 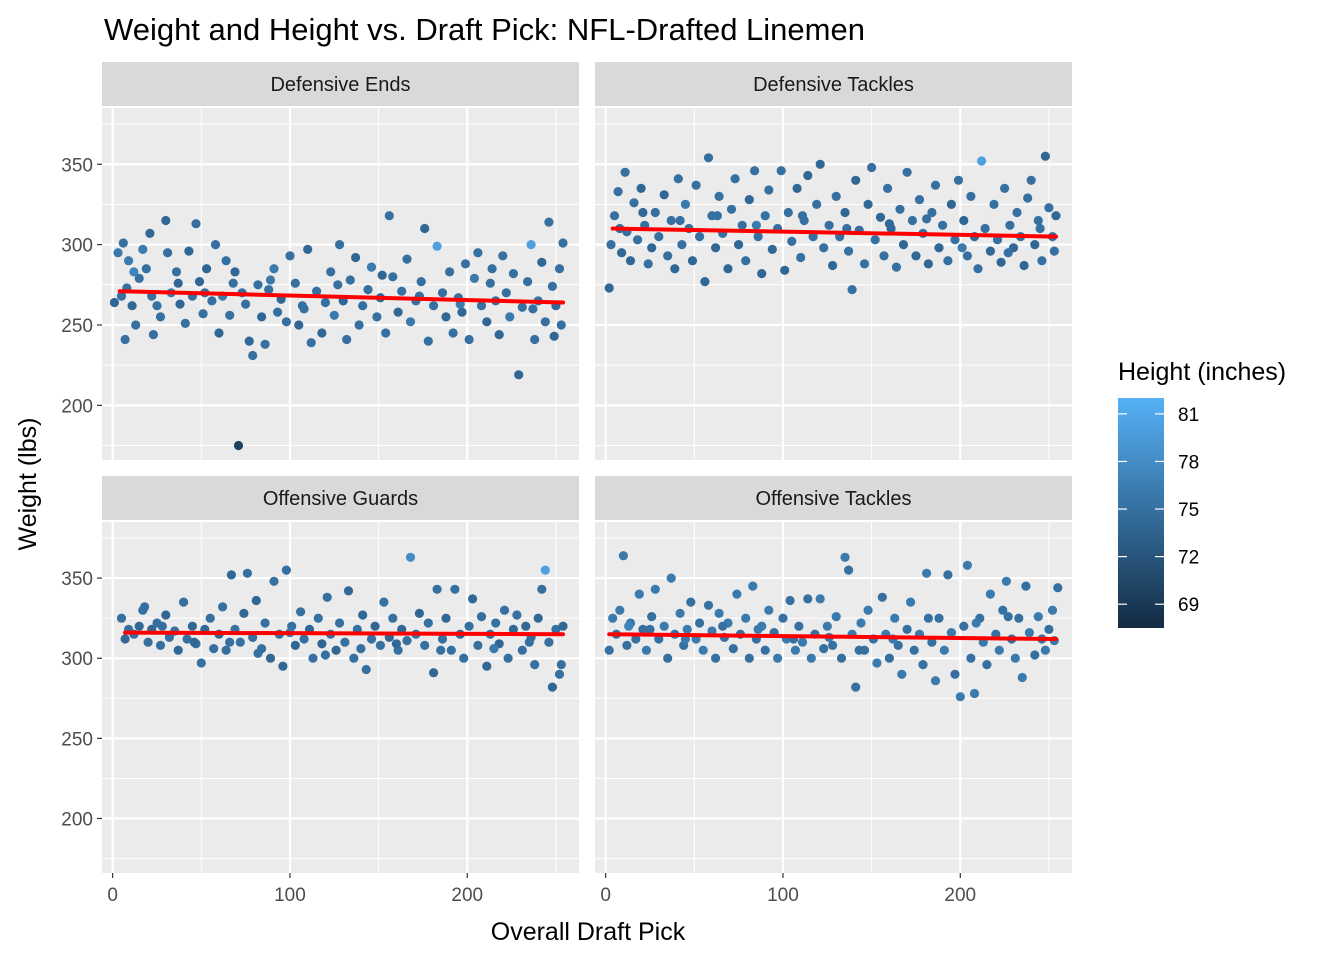 I want to click on legend-title: Height (inches), so click(x=1202, y=372).